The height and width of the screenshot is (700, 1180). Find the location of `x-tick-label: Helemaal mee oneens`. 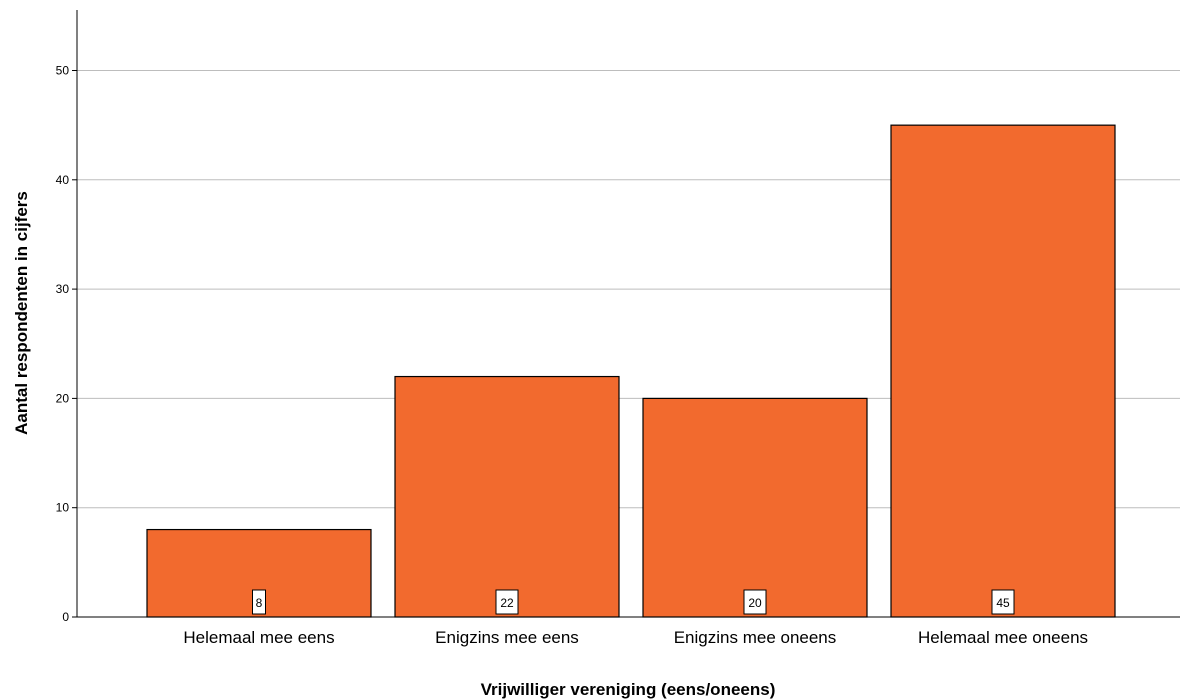

x-tick-label: Helemaal mee oneens is located at coordinates (1003, 637).